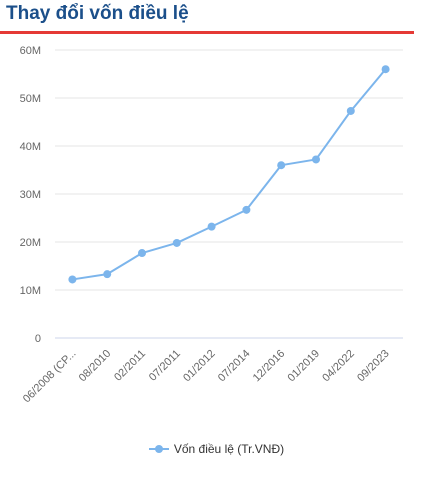 This screenshot has width=433, height=486. What do you see at coordinates (229, 449) in the screenshot?
I see `legend-label: Vốn điều lệ (Tr.VNĐ)` at bounding box center [229, 449].